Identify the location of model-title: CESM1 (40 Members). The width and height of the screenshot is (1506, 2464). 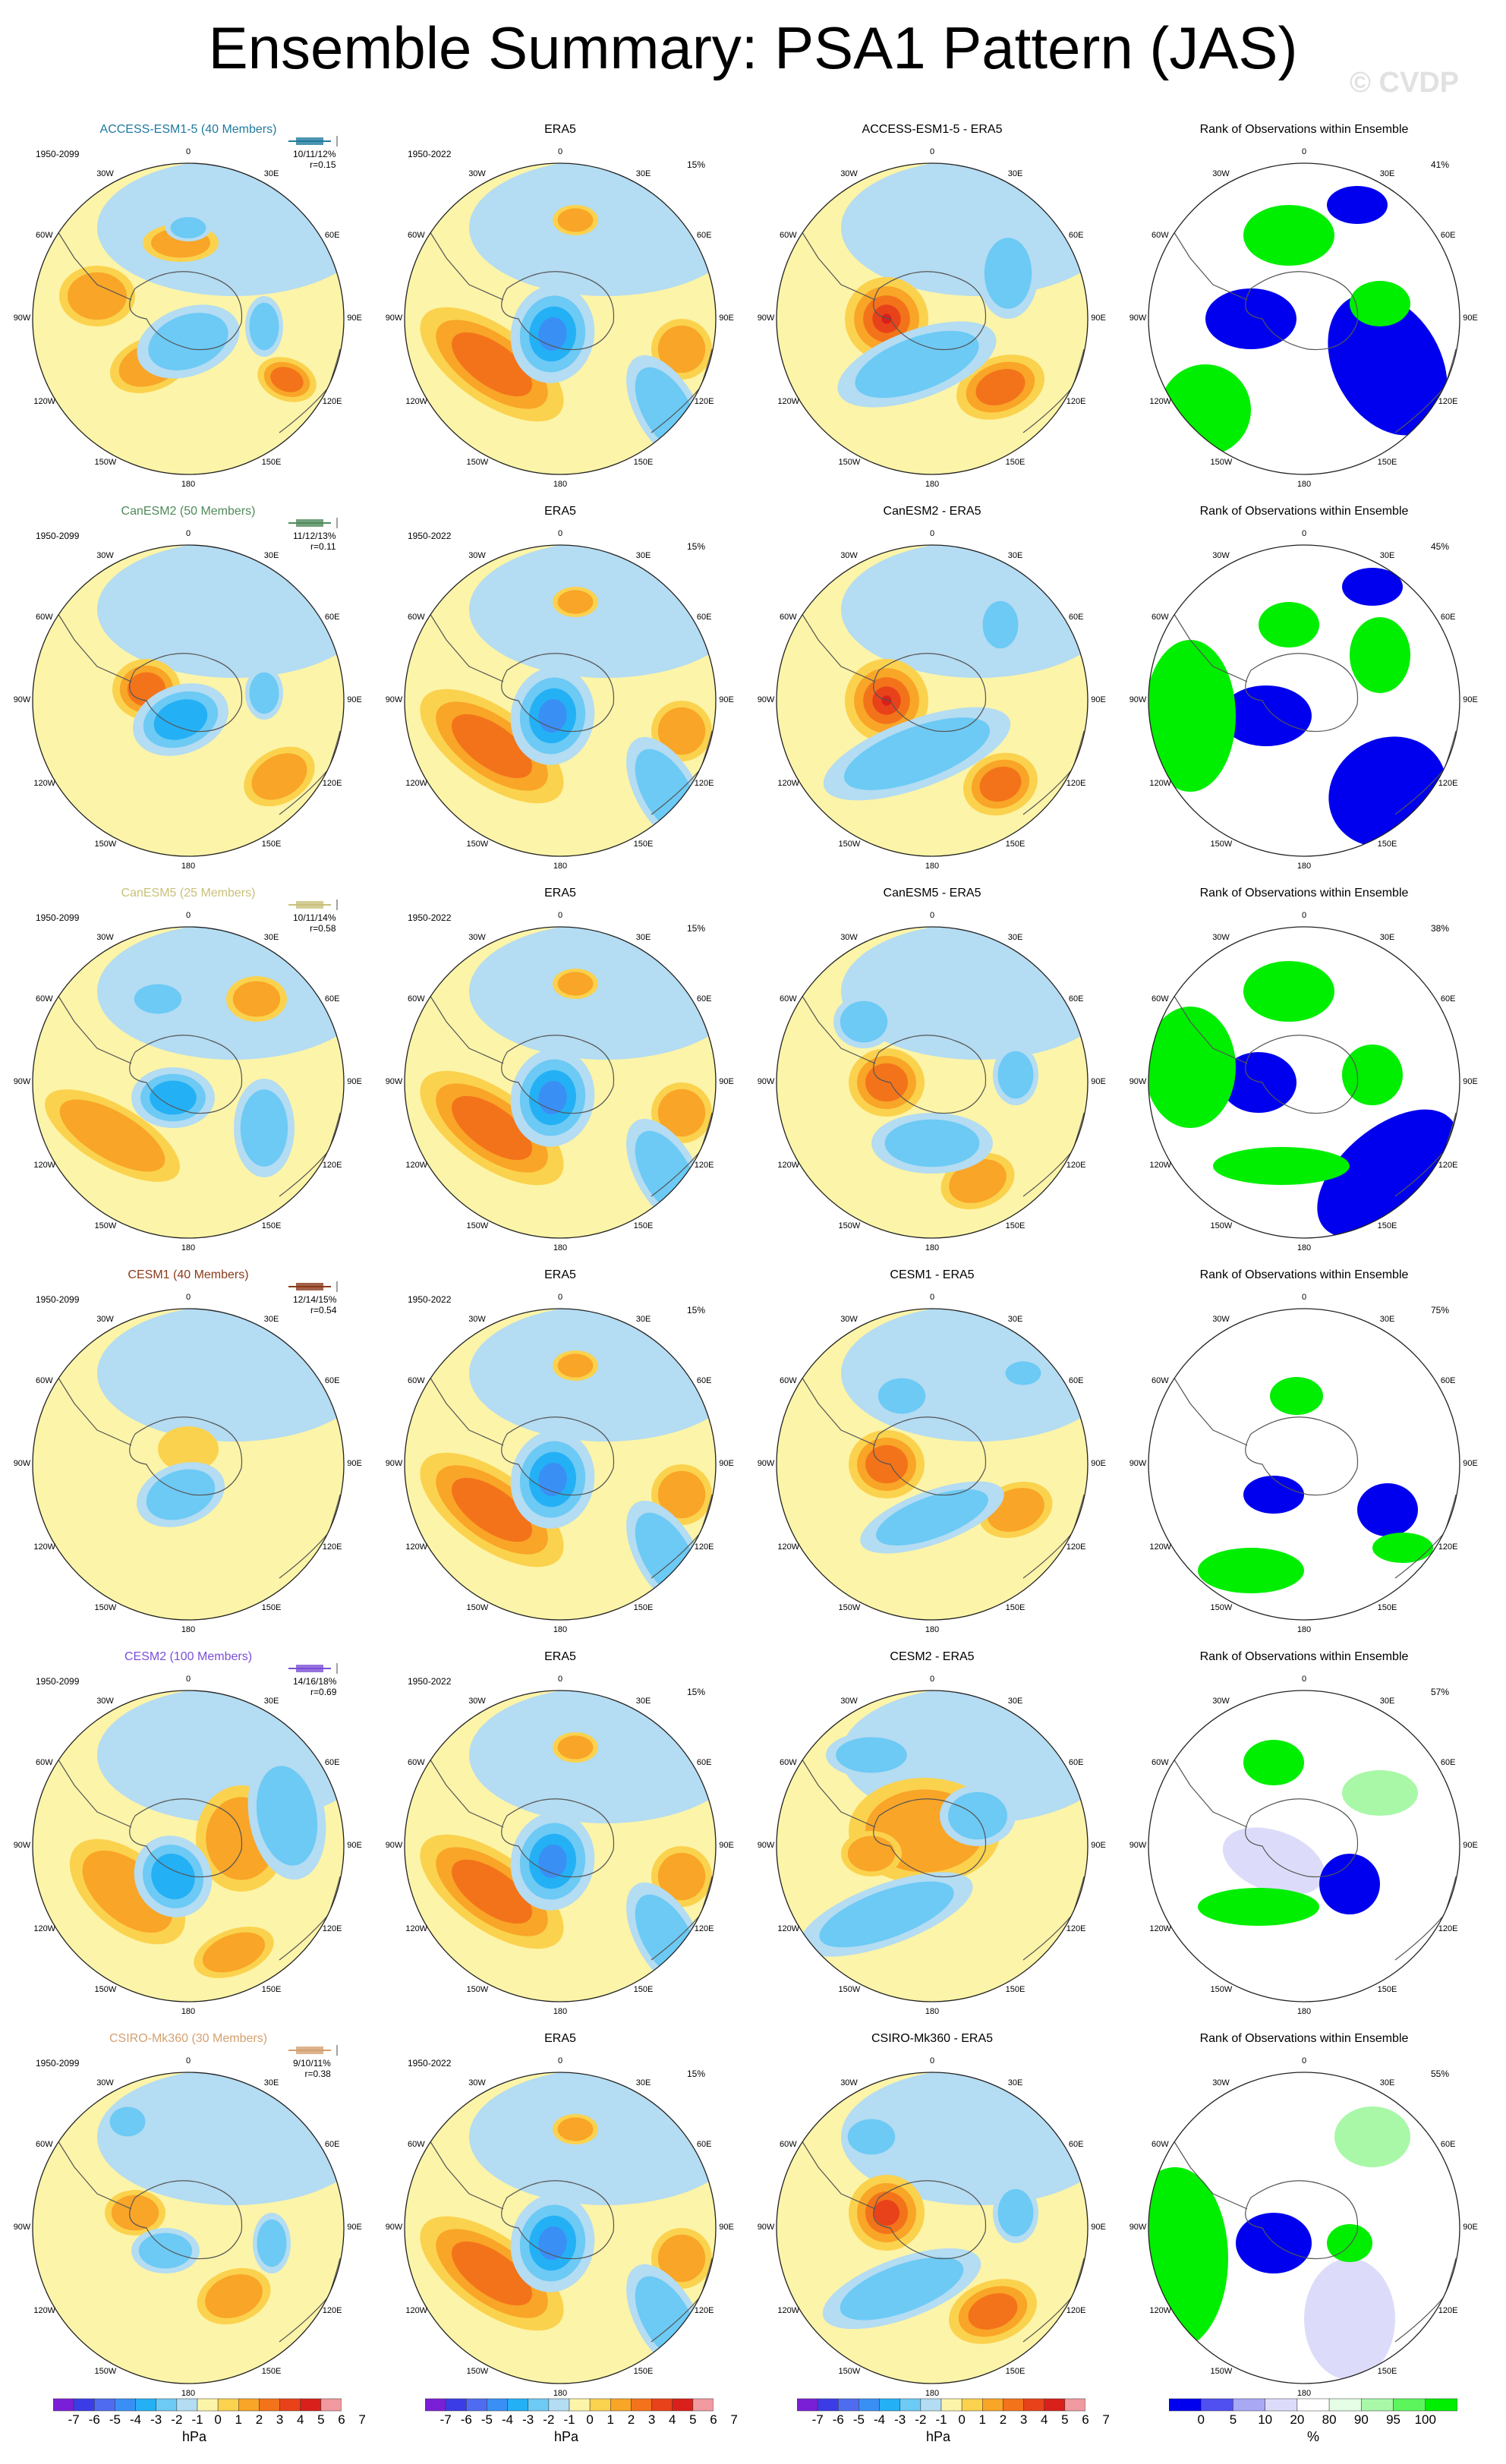
(188, 1274).